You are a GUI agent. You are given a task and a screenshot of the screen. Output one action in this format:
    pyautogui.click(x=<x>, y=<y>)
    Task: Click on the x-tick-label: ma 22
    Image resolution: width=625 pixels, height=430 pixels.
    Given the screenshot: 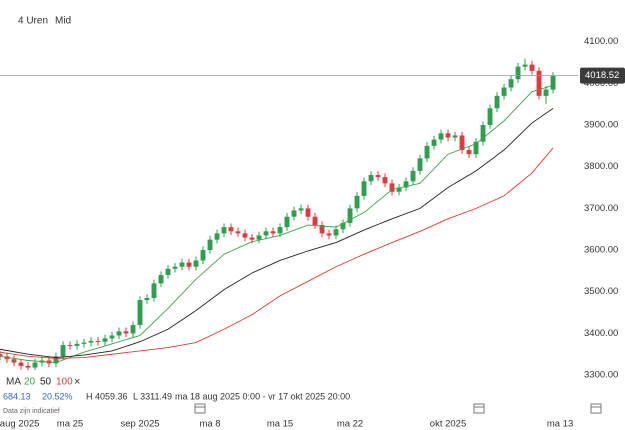 What is the action you would take?
    pyautogui.click(x=350, y=424)
    